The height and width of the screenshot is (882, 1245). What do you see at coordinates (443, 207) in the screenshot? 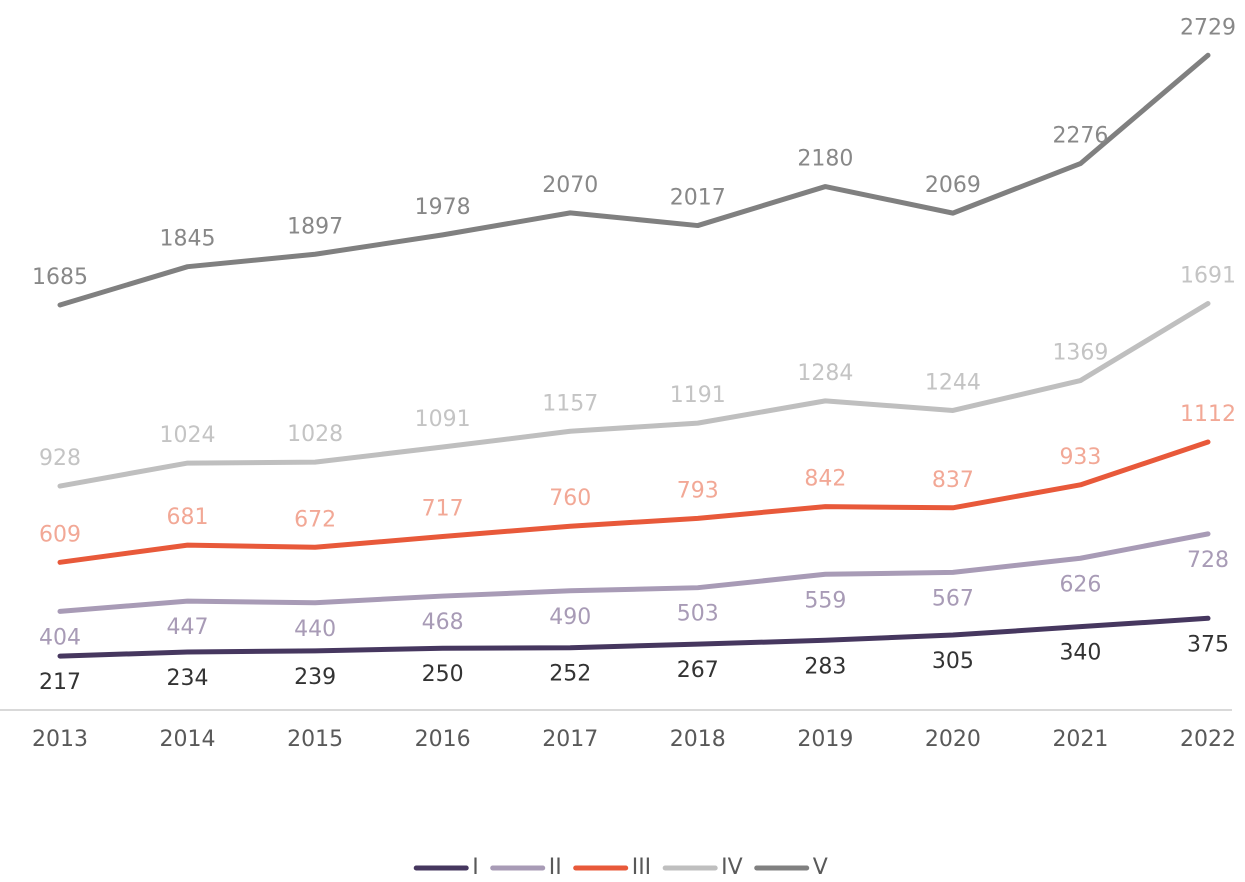
I see `data-label: 1978` at bounding box center [443, 207].